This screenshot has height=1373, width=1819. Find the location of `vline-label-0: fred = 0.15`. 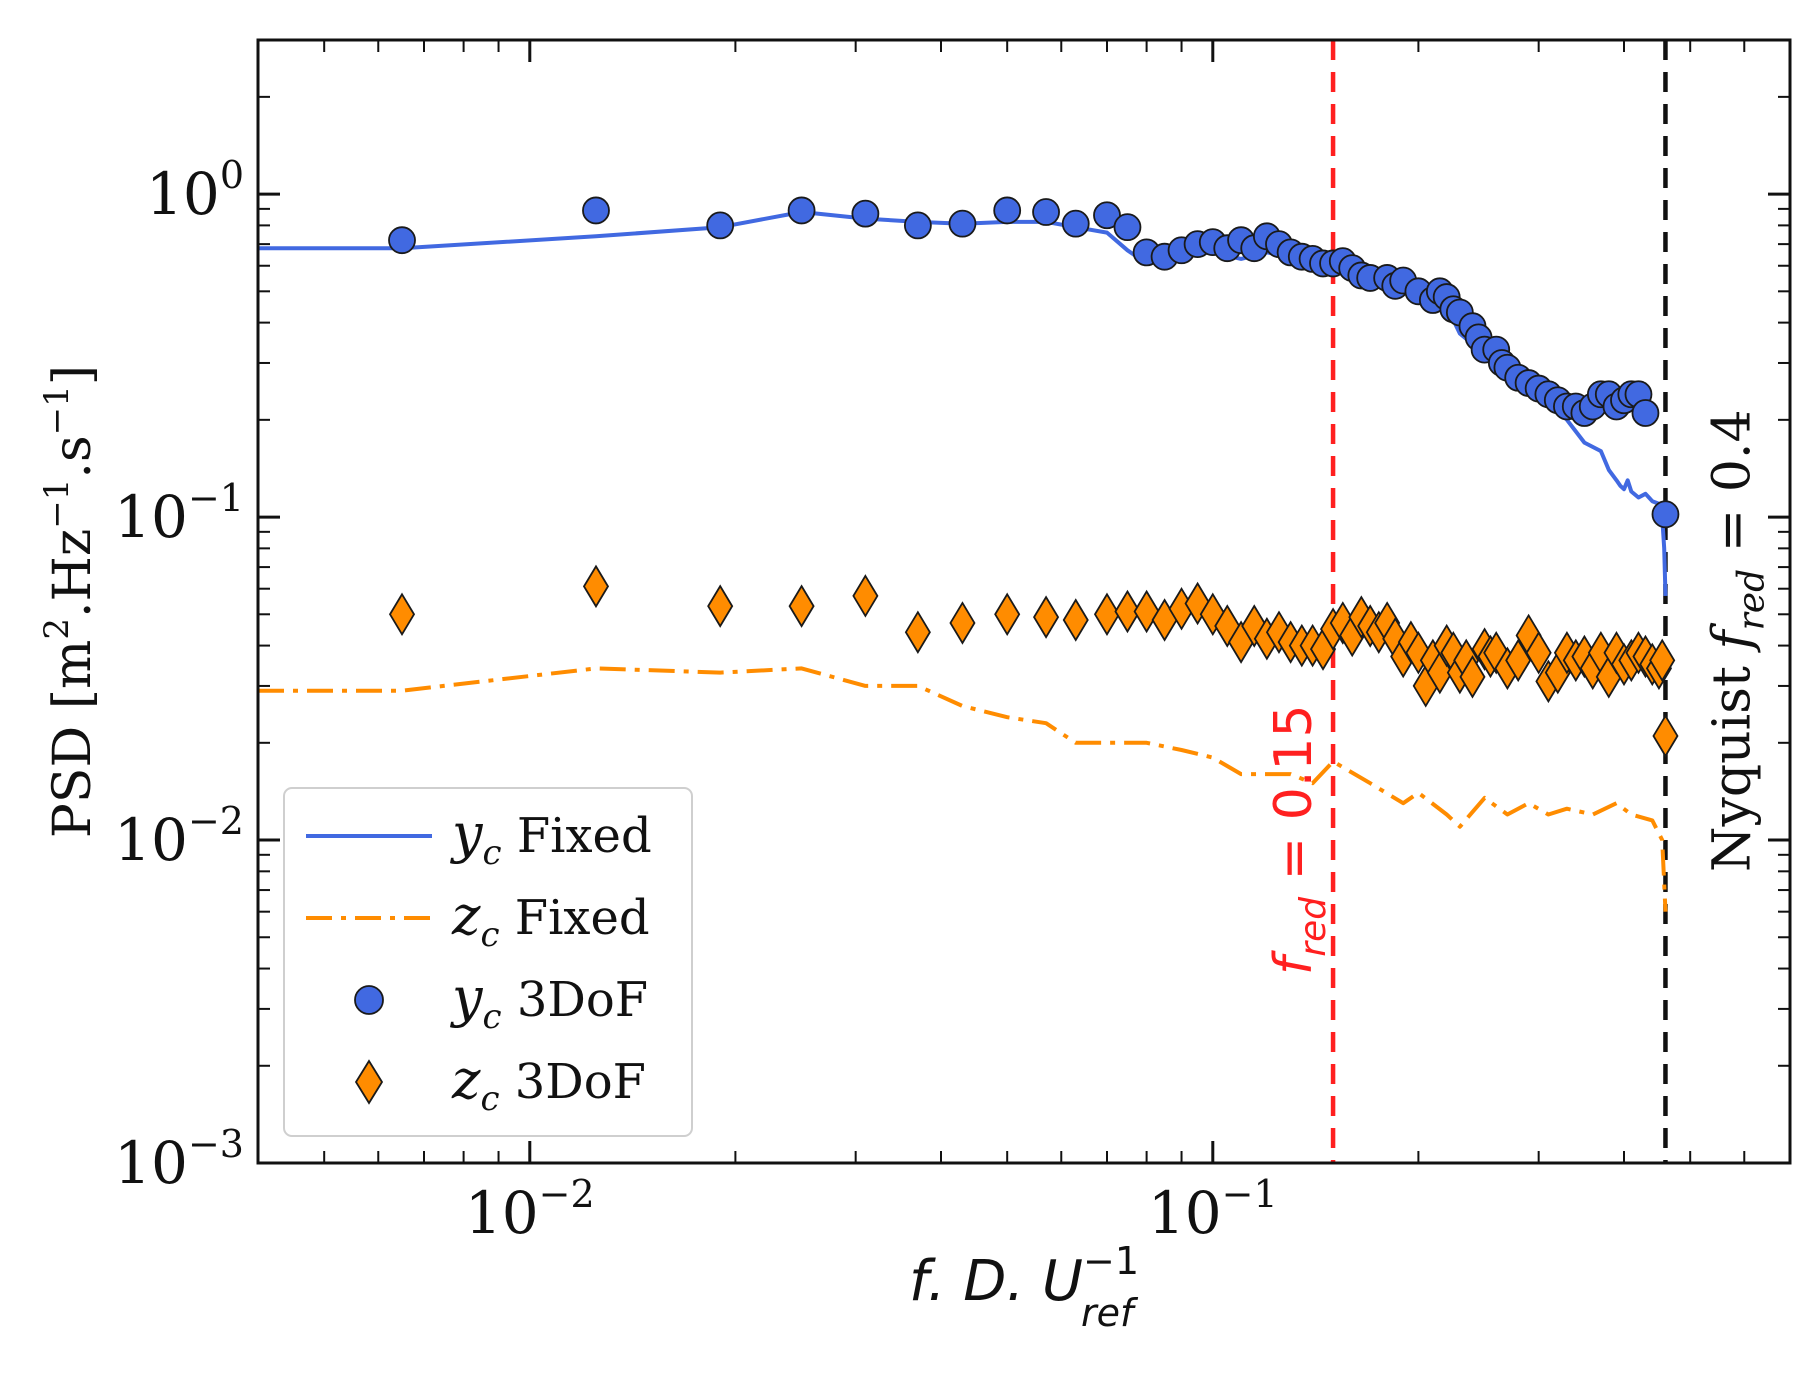

vline-label-0: fred = 0.15 is located at coordinates (1299, 839).